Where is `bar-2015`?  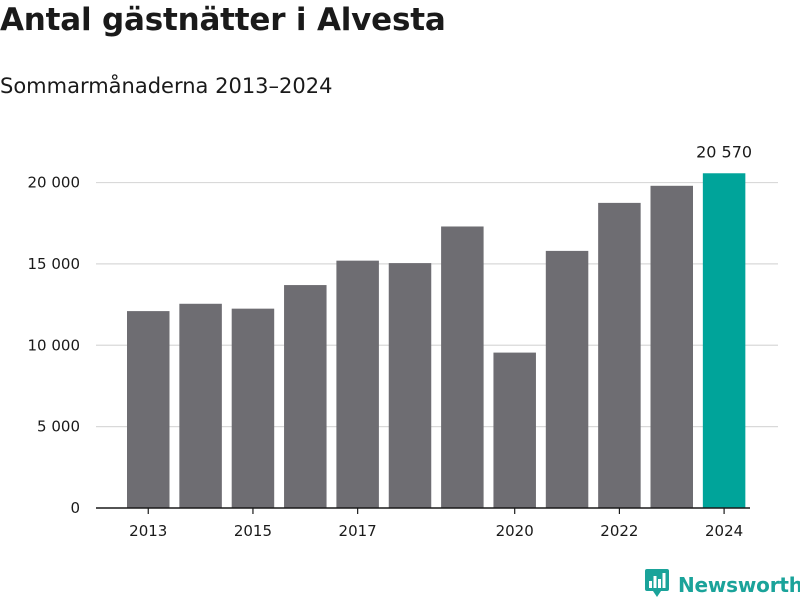 bar-2015 is located at coordinates (253, 408).